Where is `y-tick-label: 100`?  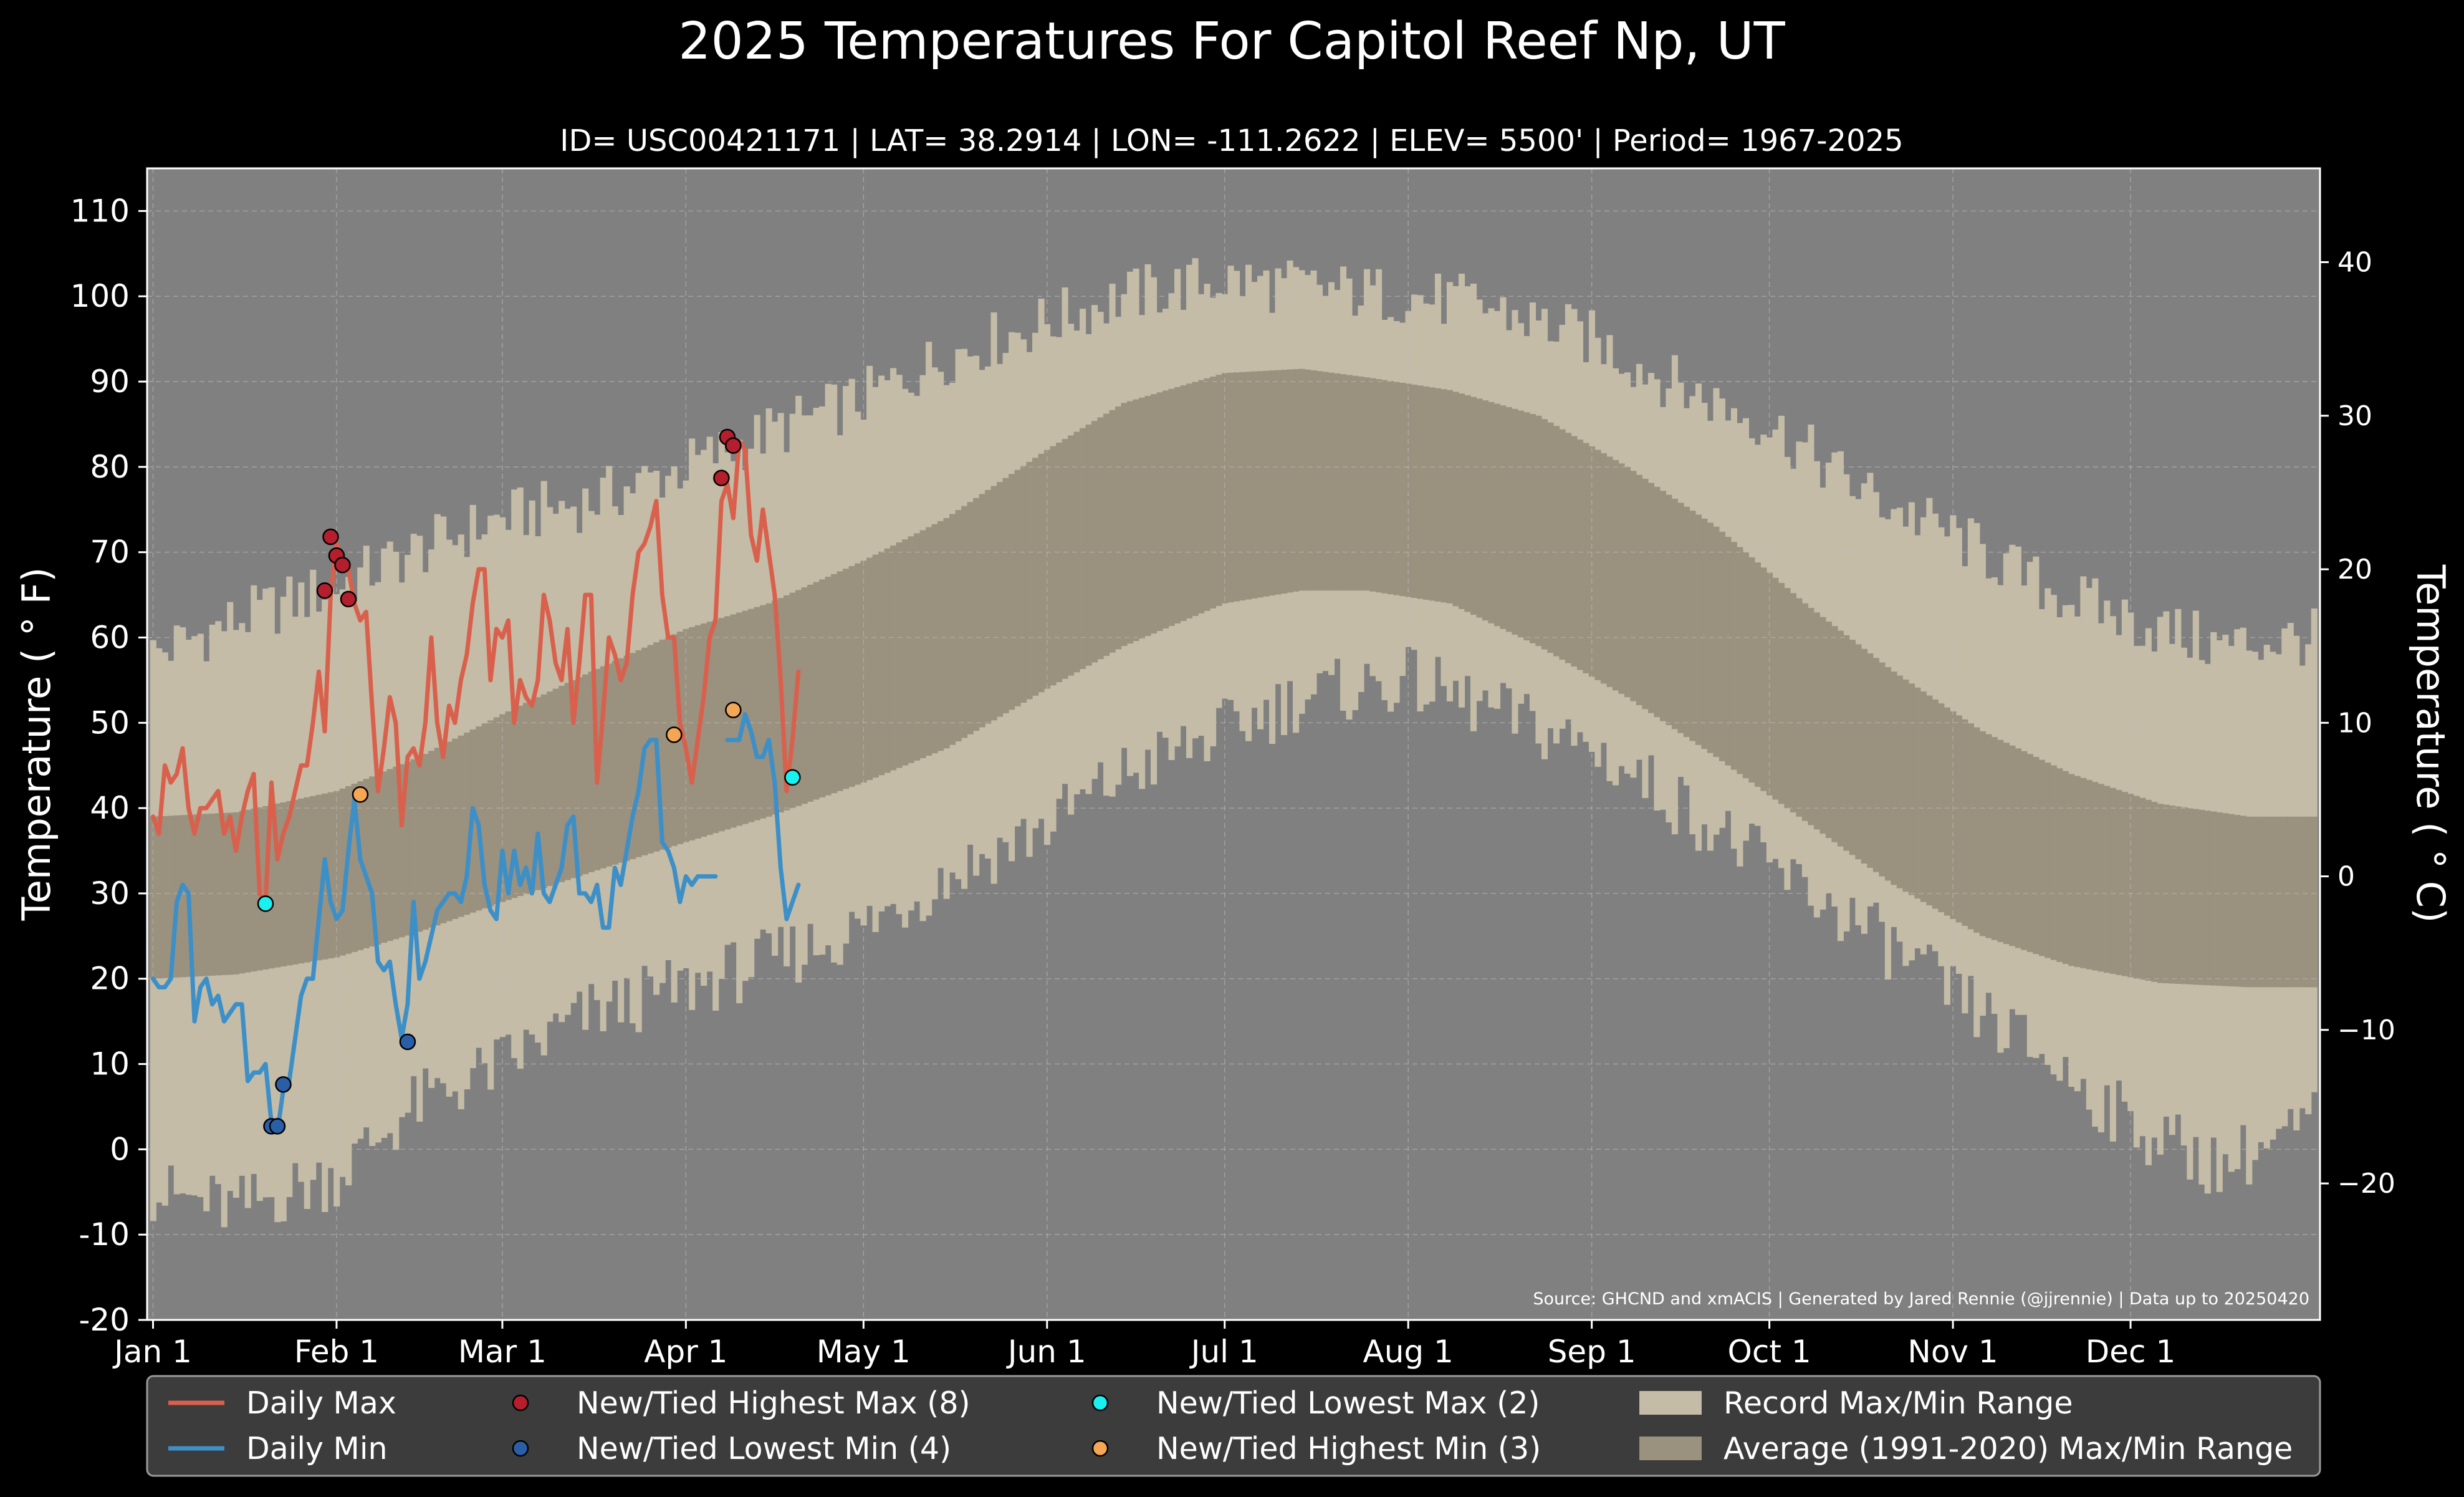
y-tick-label: 100 is located at coordinates (100, 296).